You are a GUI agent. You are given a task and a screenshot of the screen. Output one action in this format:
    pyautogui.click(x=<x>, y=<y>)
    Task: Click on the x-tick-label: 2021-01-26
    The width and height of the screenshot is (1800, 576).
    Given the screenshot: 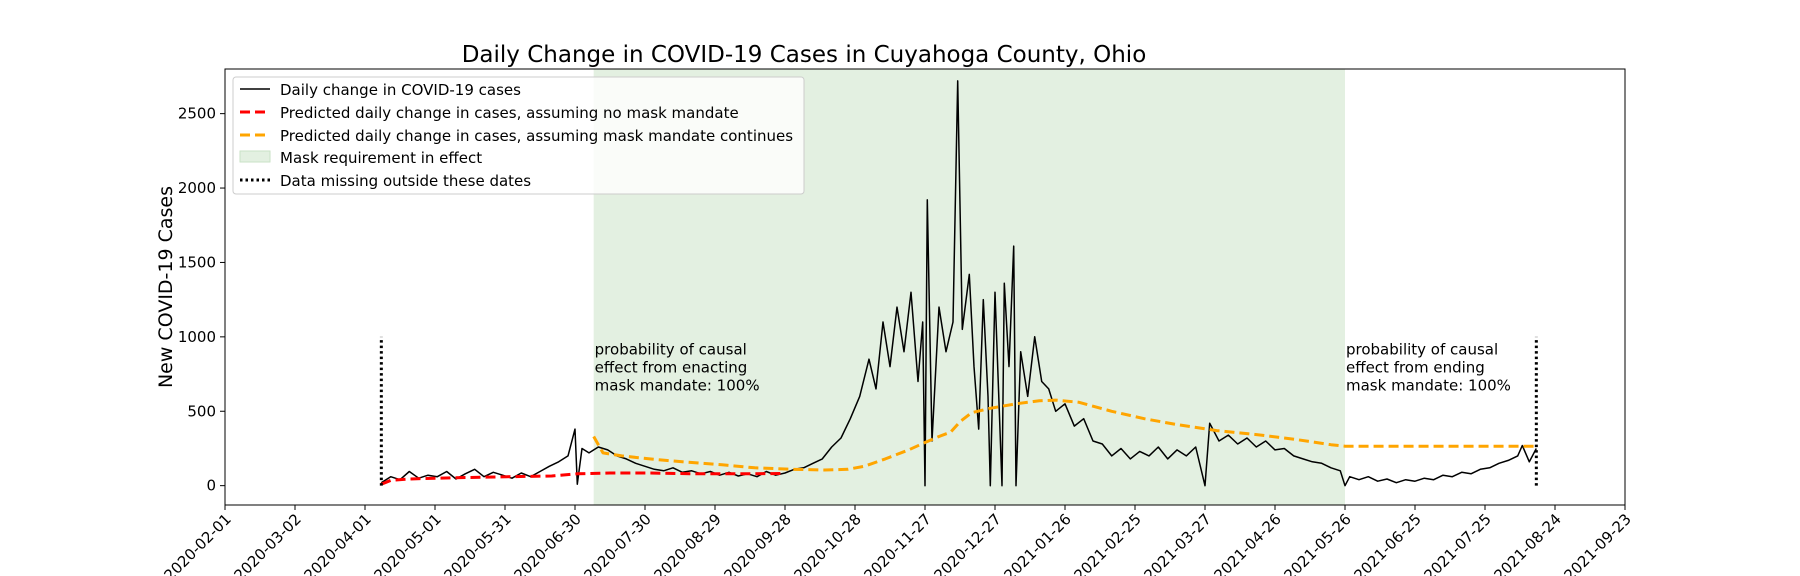 What is the action you would take?
    pyautogui.click(x=1037, y=543)
    